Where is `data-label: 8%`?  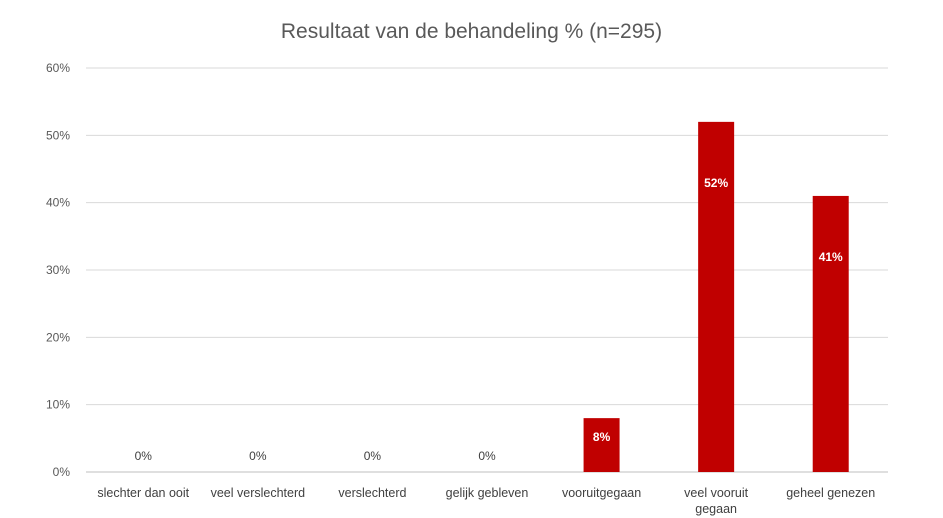
data-label: 8% is located at coordinates (602, 437).